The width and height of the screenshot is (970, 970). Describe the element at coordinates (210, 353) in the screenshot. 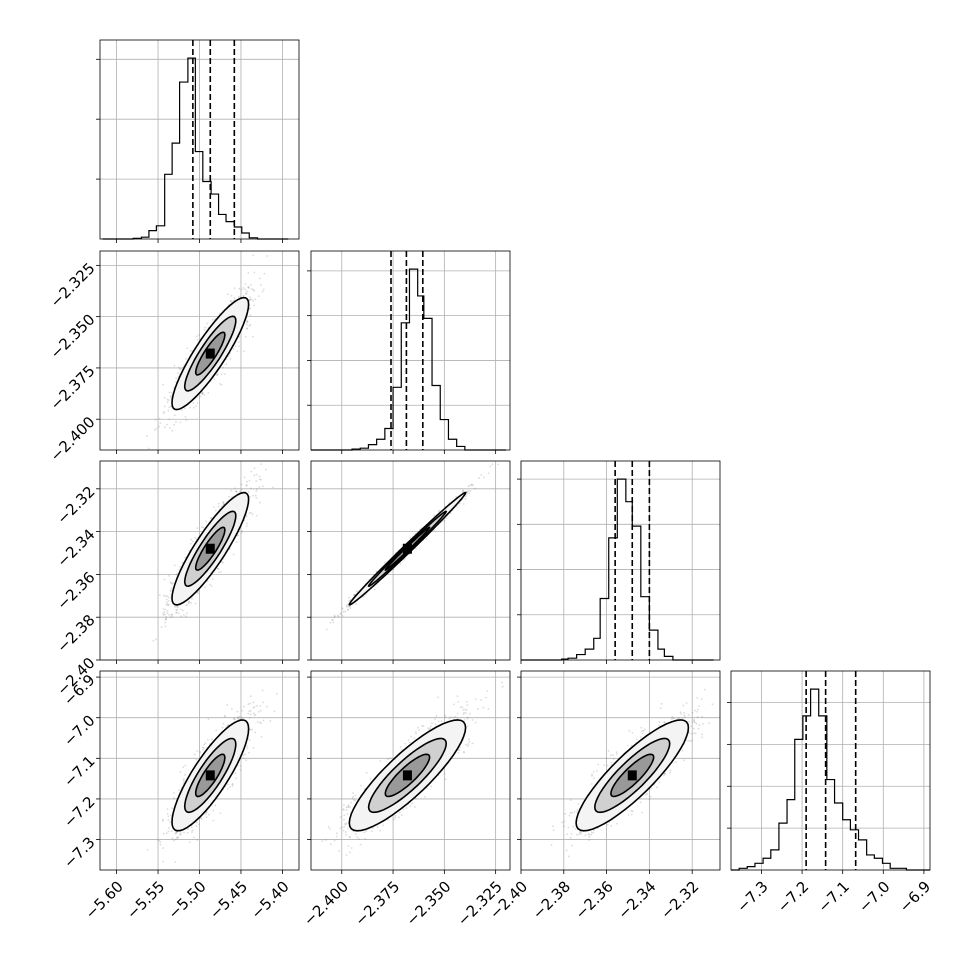

I see `density-peak` at that location.